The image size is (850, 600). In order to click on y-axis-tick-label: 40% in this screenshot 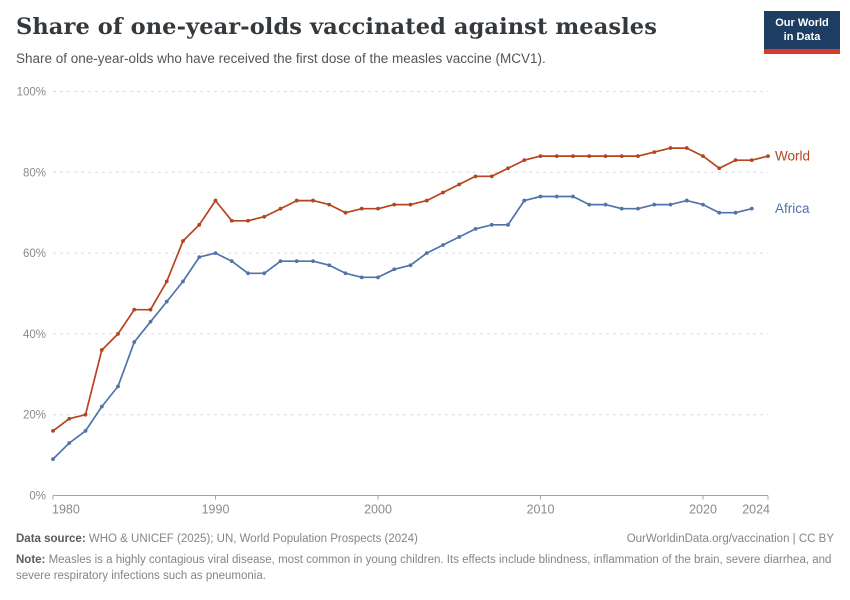, I will do `click(34, 335)`.